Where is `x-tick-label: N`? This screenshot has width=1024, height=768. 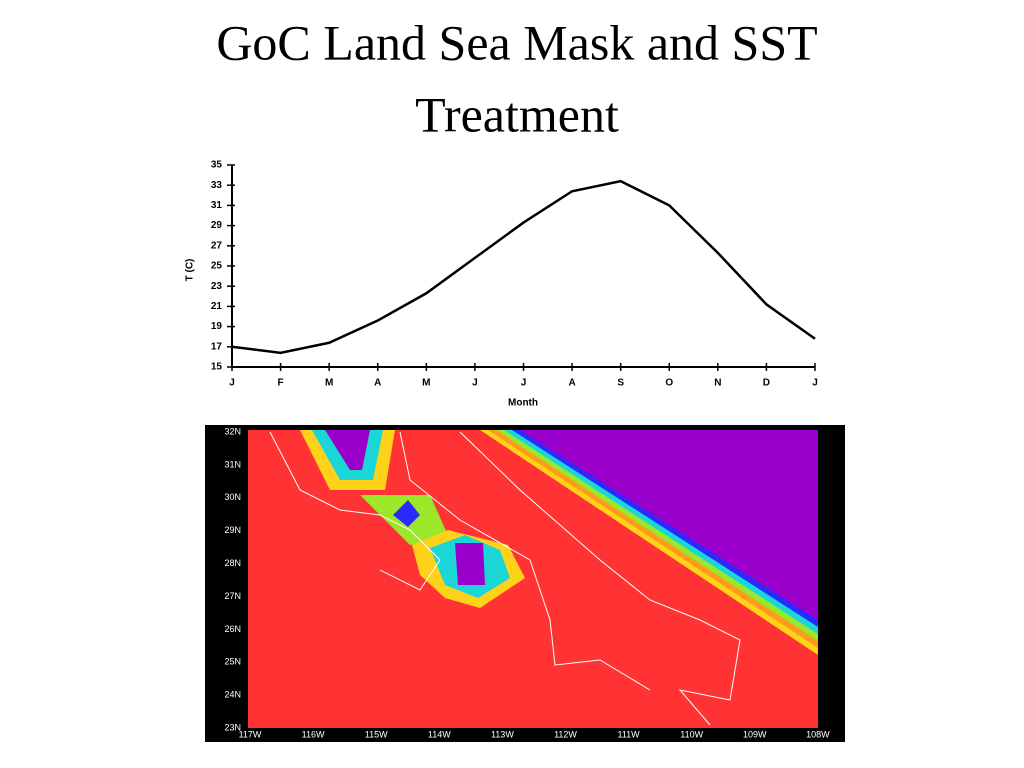
x-tick-label: N is located at coordinates (717, 383).